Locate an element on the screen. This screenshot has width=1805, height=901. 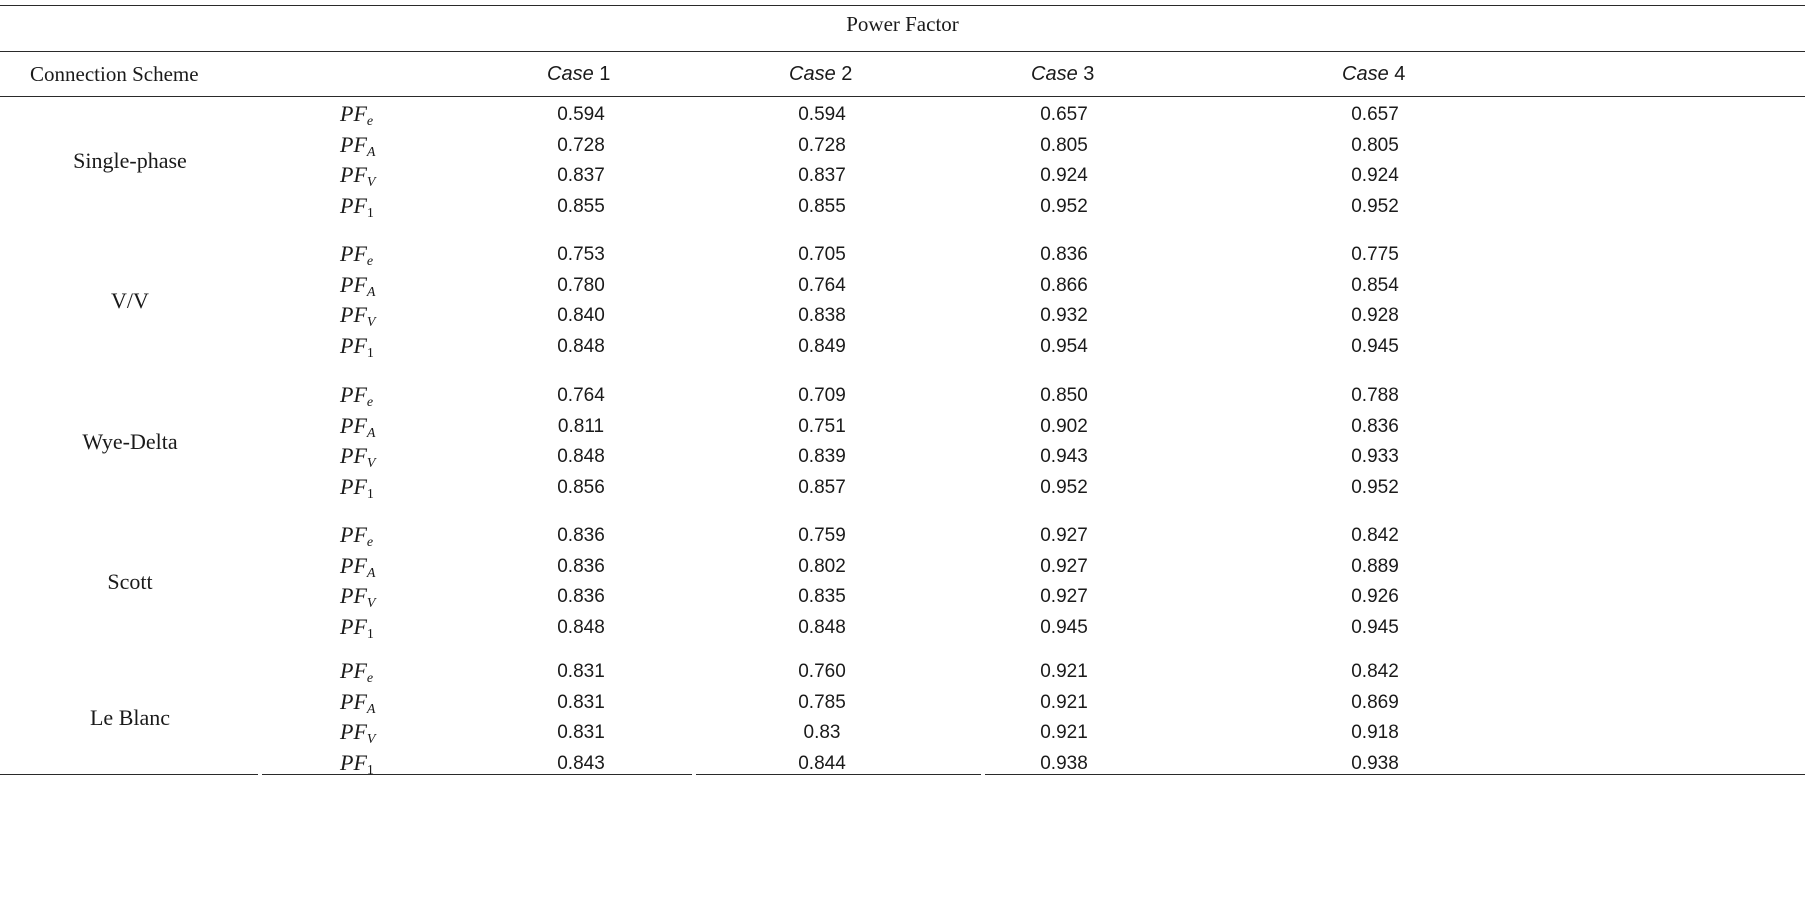
group-label: Single-phase is located at coordinates (130, 160).